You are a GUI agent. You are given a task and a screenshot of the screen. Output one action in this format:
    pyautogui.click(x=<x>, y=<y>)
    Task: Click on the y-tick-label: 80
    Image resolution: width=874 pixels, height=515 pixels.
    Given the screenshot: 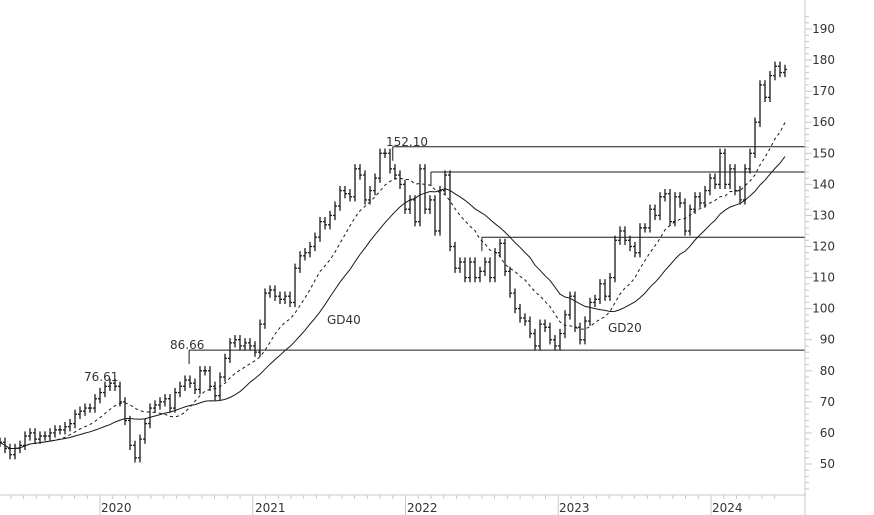 What is the action you would take?
    pyautogui.click(x=827, y=371)
    